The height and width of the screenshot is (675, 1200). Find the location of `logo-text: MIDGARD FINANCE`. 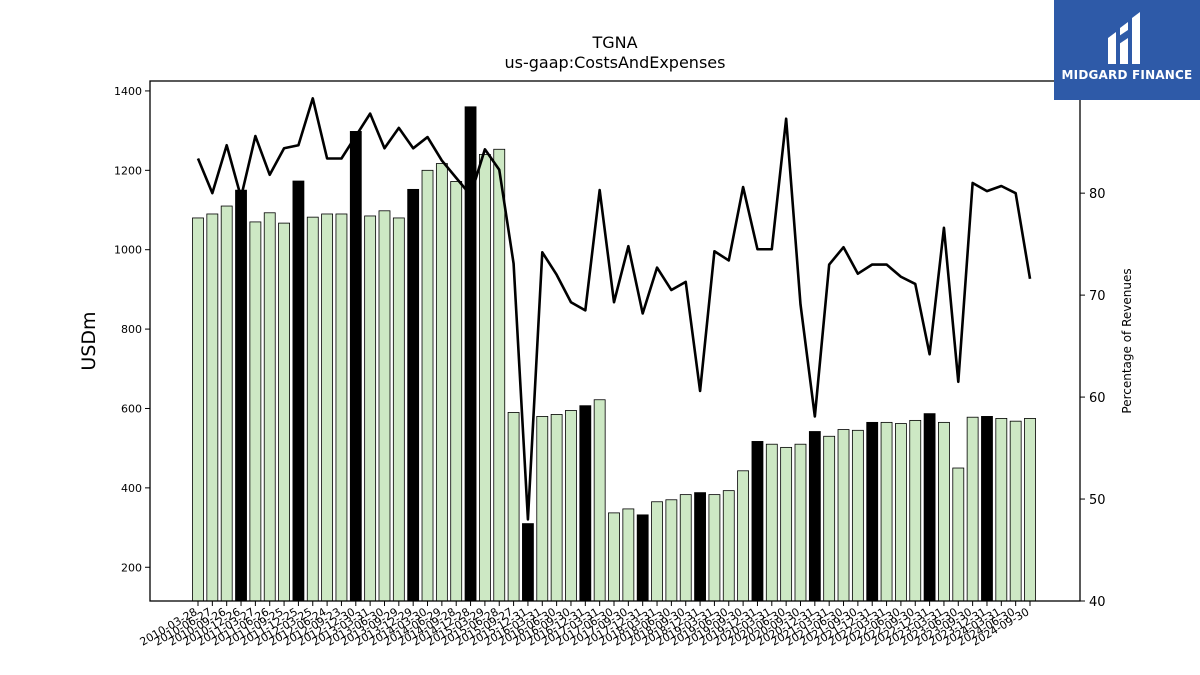

logo-text: MIDGARD FINANCE is located at coordinates (1127, 75).